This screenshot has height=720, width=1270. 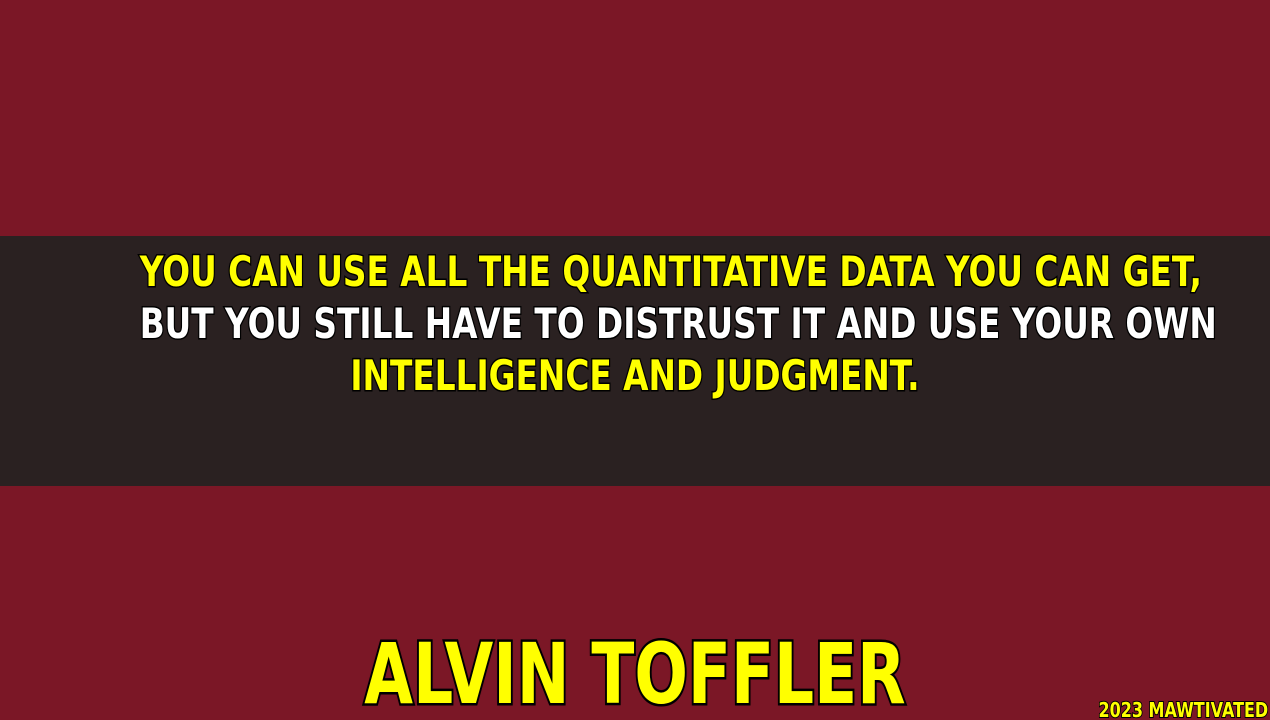 What do you see at coordinates (1182, 708) in the screenshot?
I see `credit-watermark: 2023 MAWTIVATED` at bounding box center [1182, 708].